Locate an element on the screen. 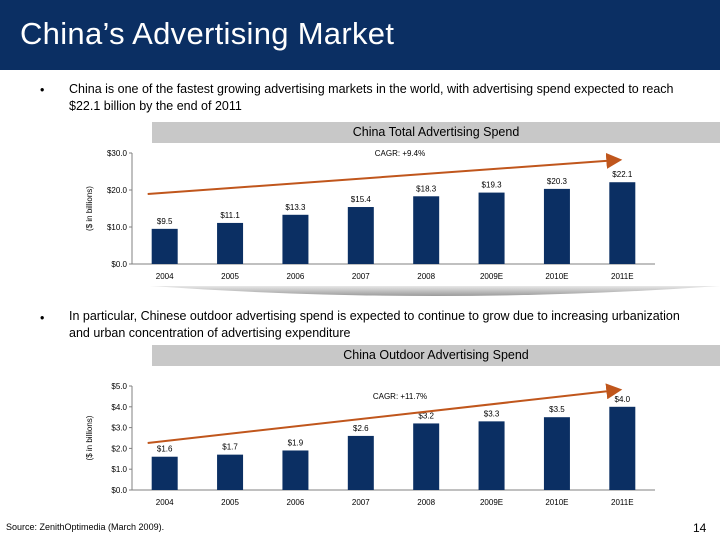 The width and height of the screenshot is (720, 540). chart1-category-label: 2010E is located at coordinates (556, 276).